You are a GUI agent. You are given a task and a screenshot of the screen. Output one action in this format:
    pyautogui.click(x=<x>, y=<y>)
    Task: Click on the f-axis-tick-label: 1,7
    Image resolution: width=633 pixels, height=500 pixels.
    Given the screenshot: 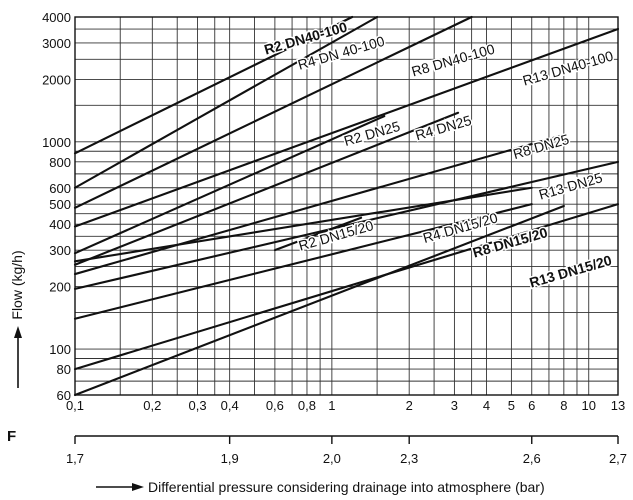 What is the action you would take?
    pyautogui.click(x=75, y=458)
    